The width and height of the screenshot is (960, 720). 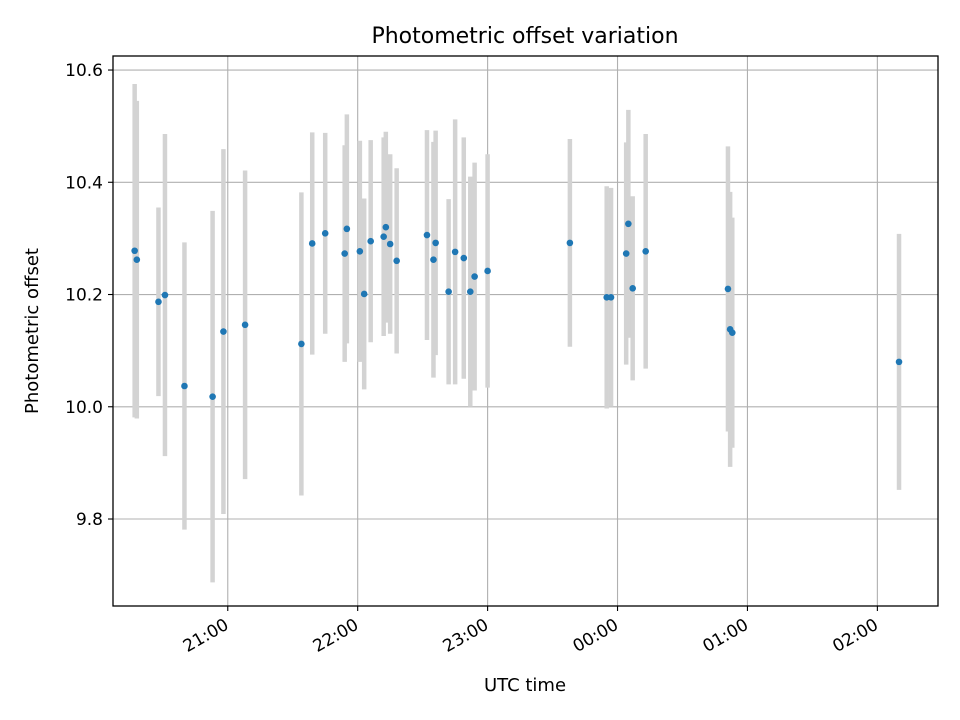 What do you see at coordinates (726, 636) in the screenshot?
I see `x-tick-label: 01:00` at bounding box center [726, 636].